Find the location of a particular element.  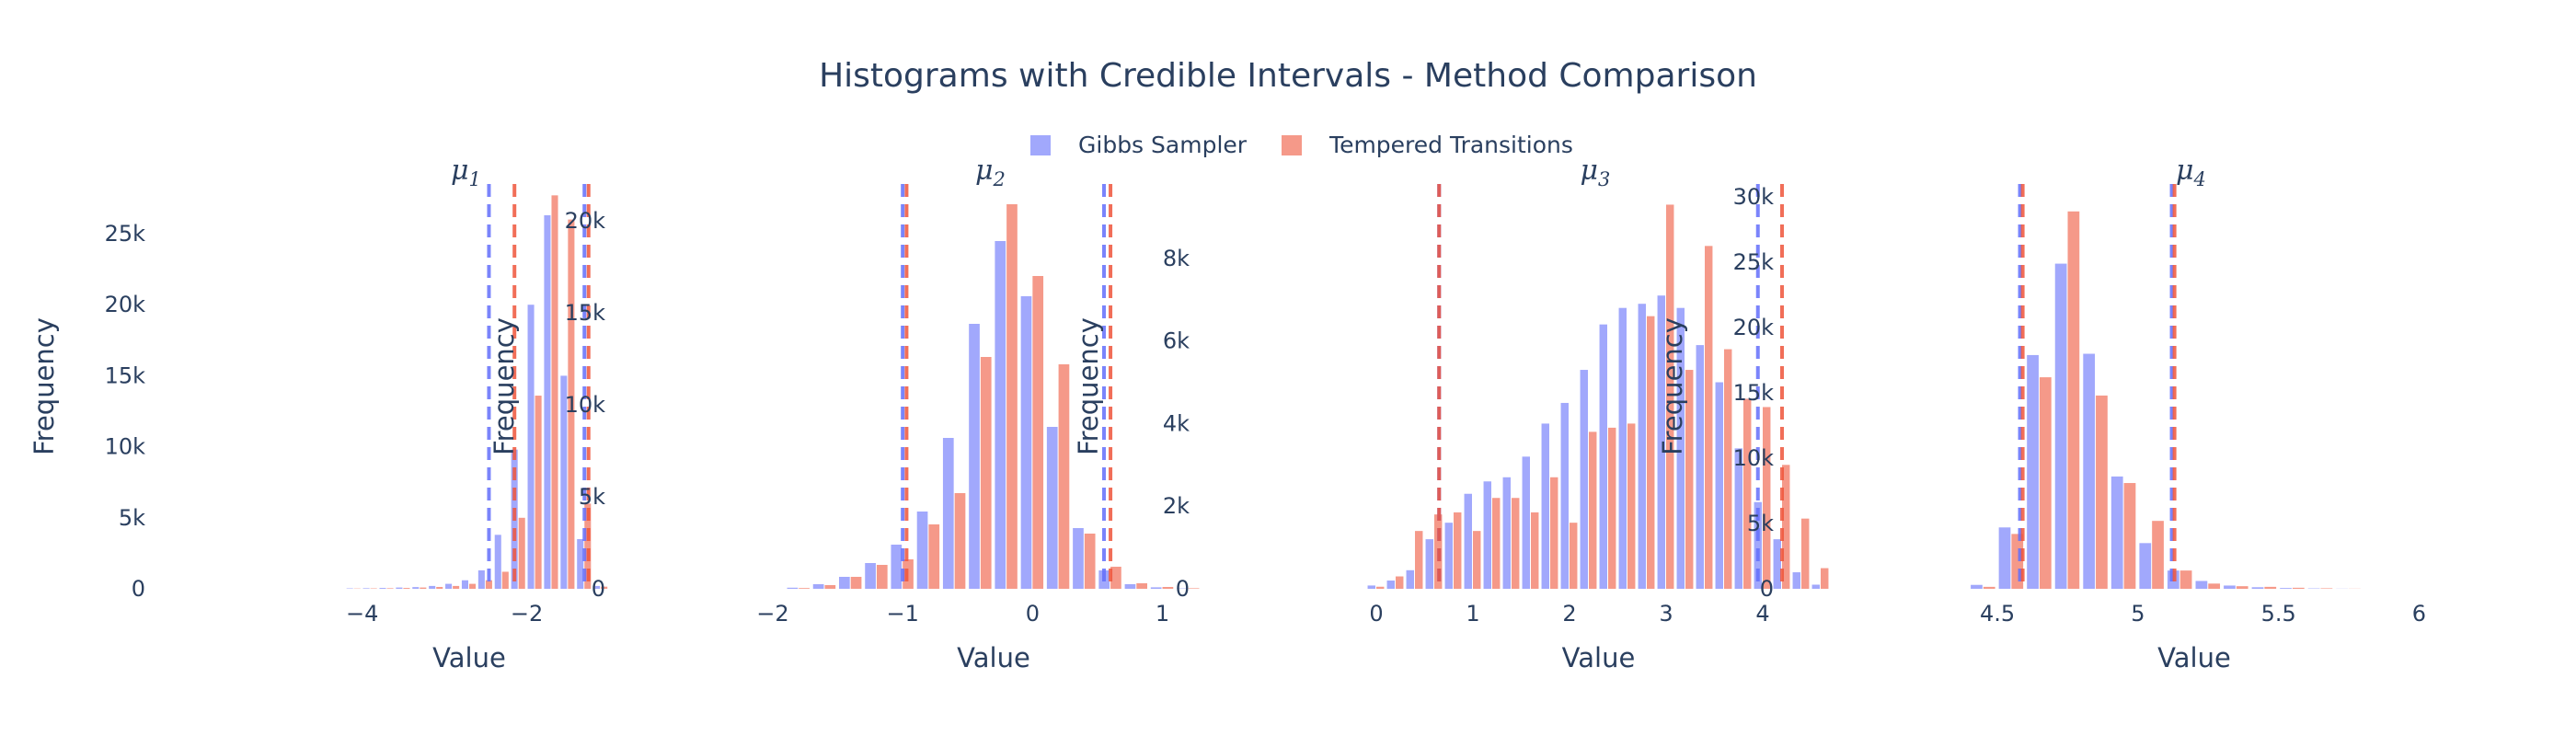

legend-item-tempered: Tempered Transitions is located at coordinates (1427, 145).